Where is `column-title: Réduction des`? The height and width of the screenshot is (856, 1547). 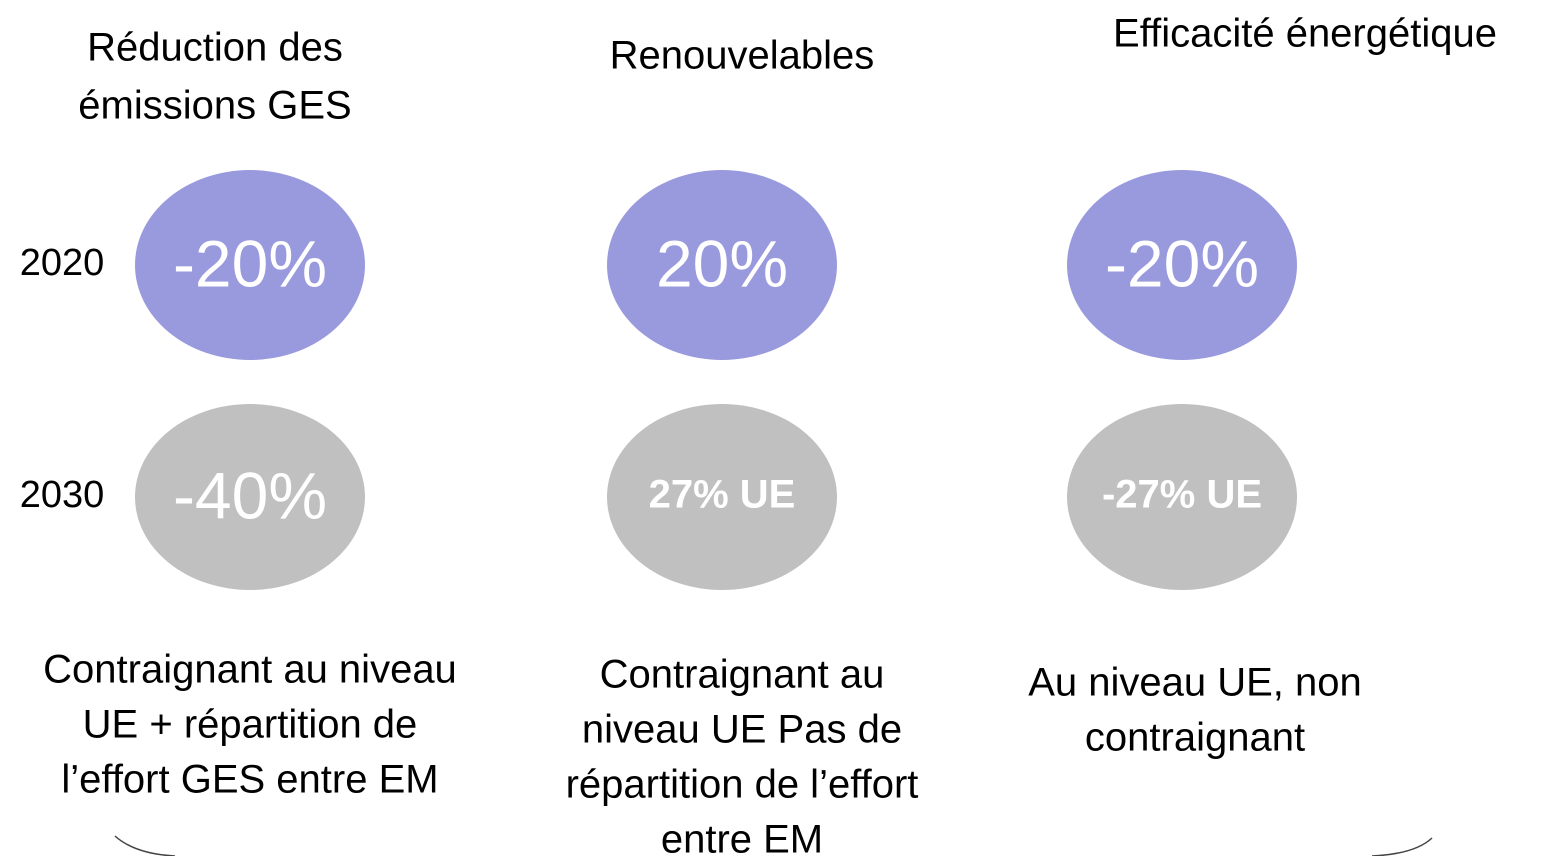 column-title: Réduction des is located at coordinates (215, 48).